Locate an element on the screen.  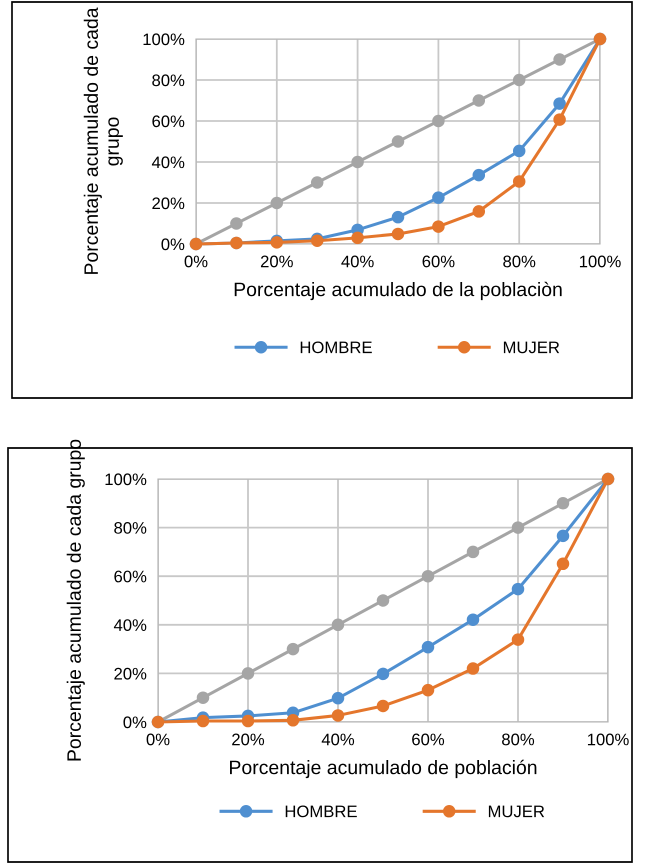
x-axis-title: Porcentaje acumulado de población is located at coordinates (383, 769).